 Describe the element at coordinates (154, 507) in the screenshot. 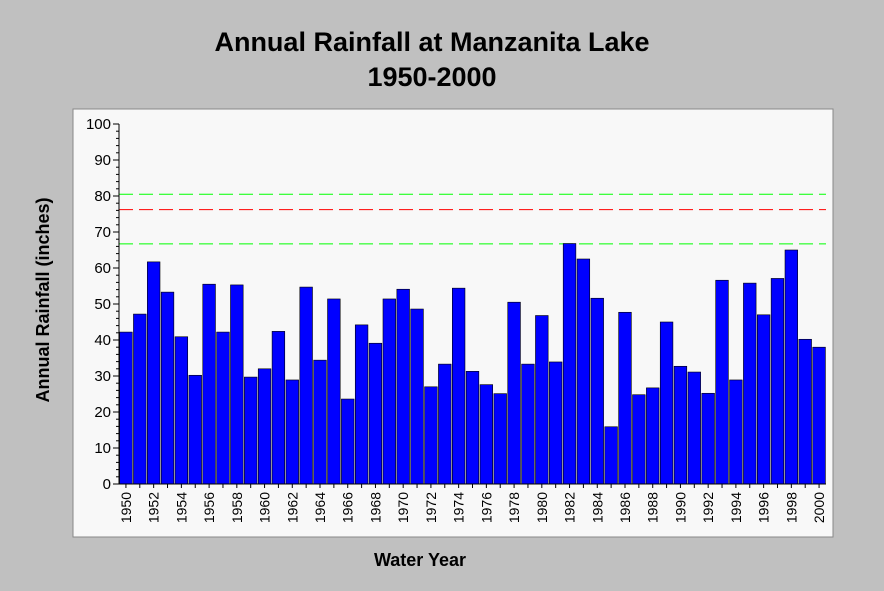

I see `x-tick-label: 1952` at that location.